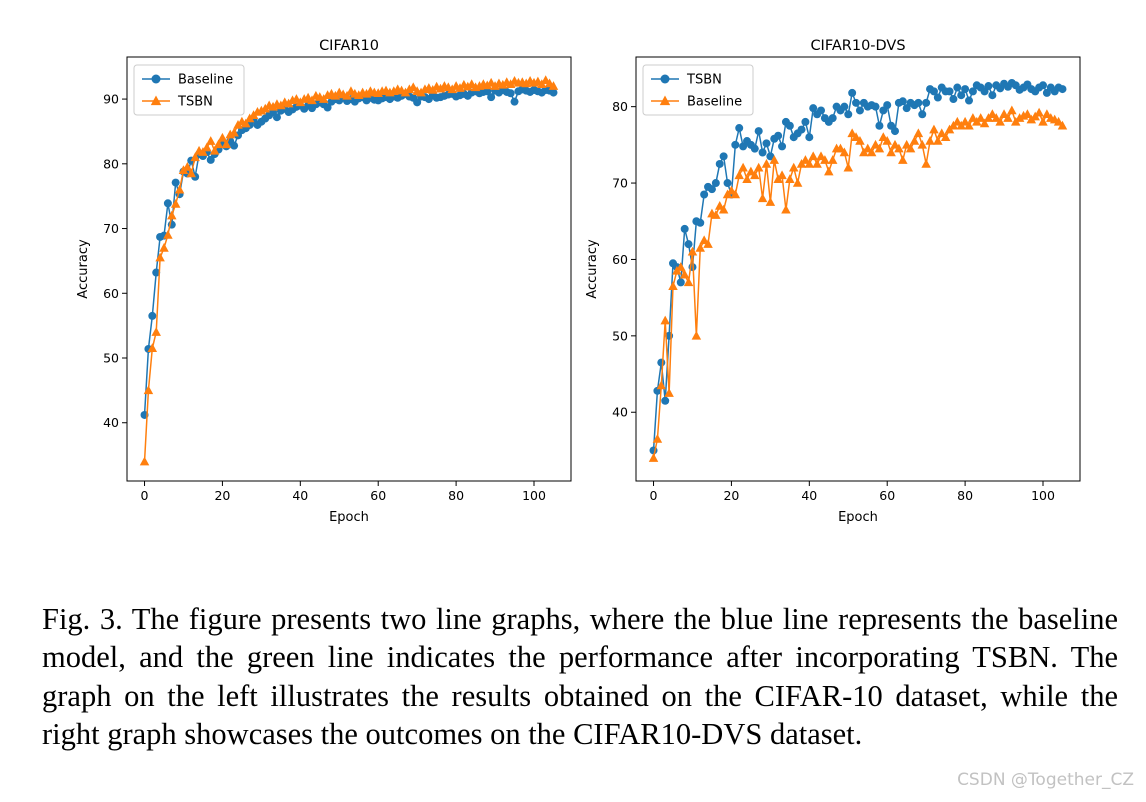 This screenshot has width=1146, height=802. Describe the element at coordinates (300, 495) in the screenshot. I see `x-tick-label: 40` at that location.